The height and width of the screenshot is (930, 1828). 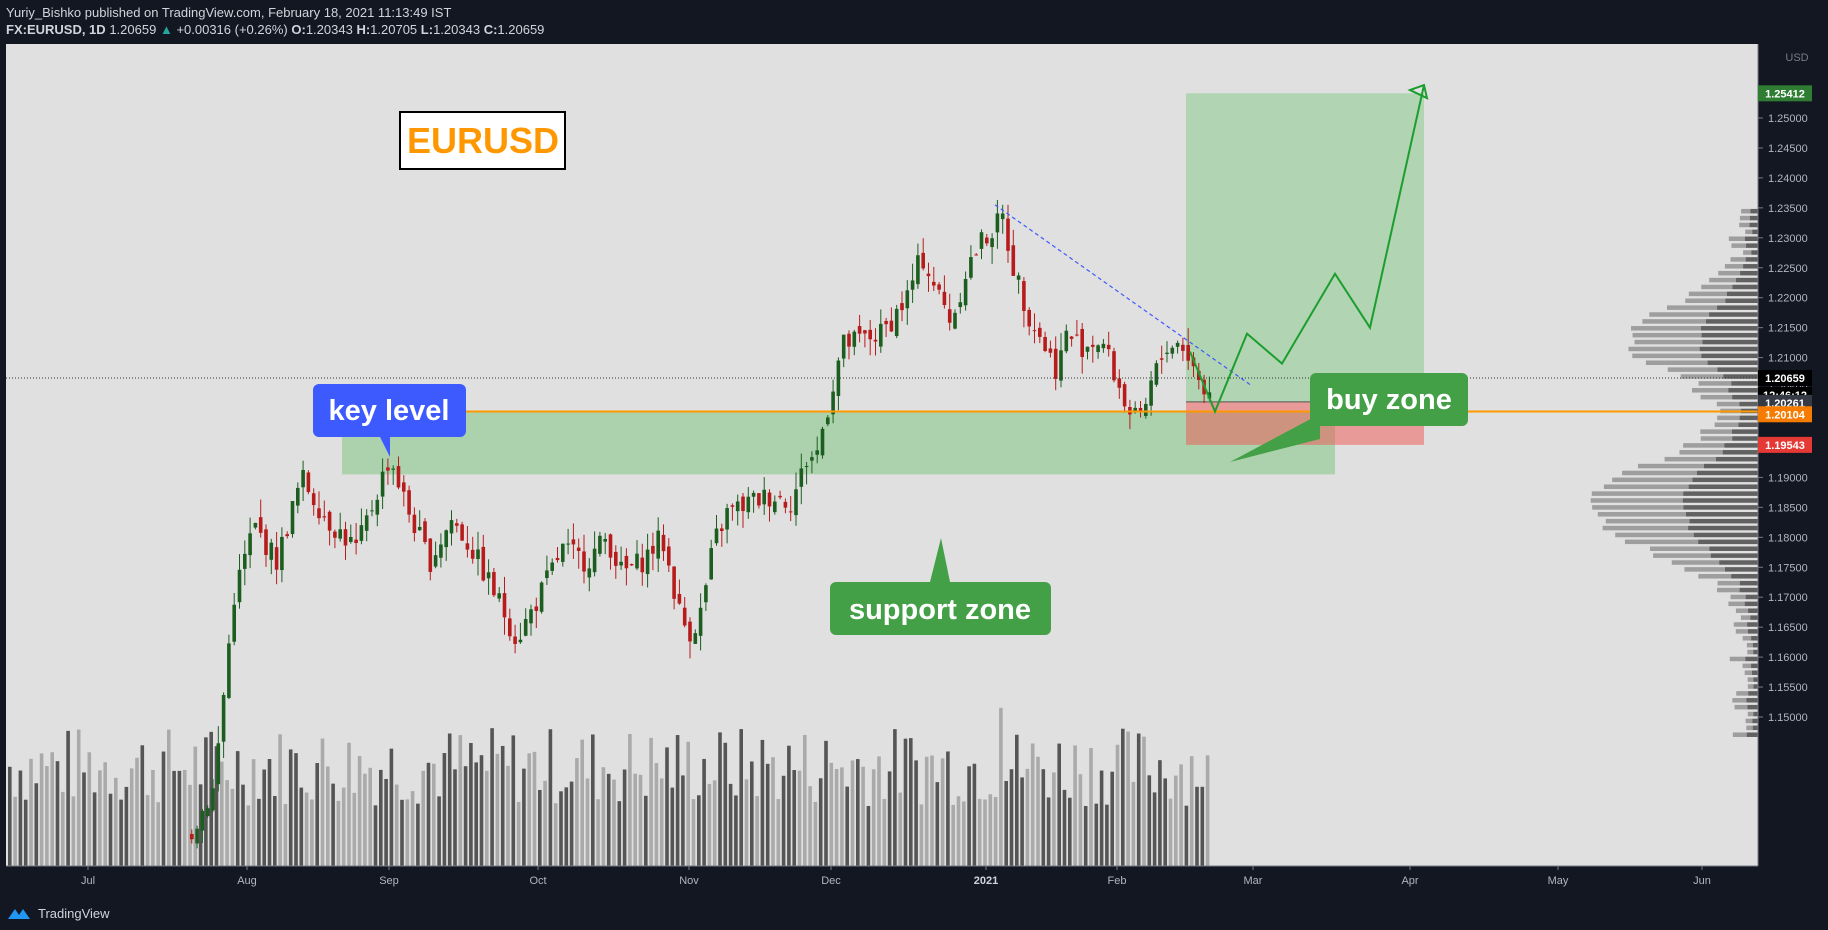 What do you see at coordinates (914, 880) in the screenshot?
I see `time-axis` at bounding box center [914, 880].